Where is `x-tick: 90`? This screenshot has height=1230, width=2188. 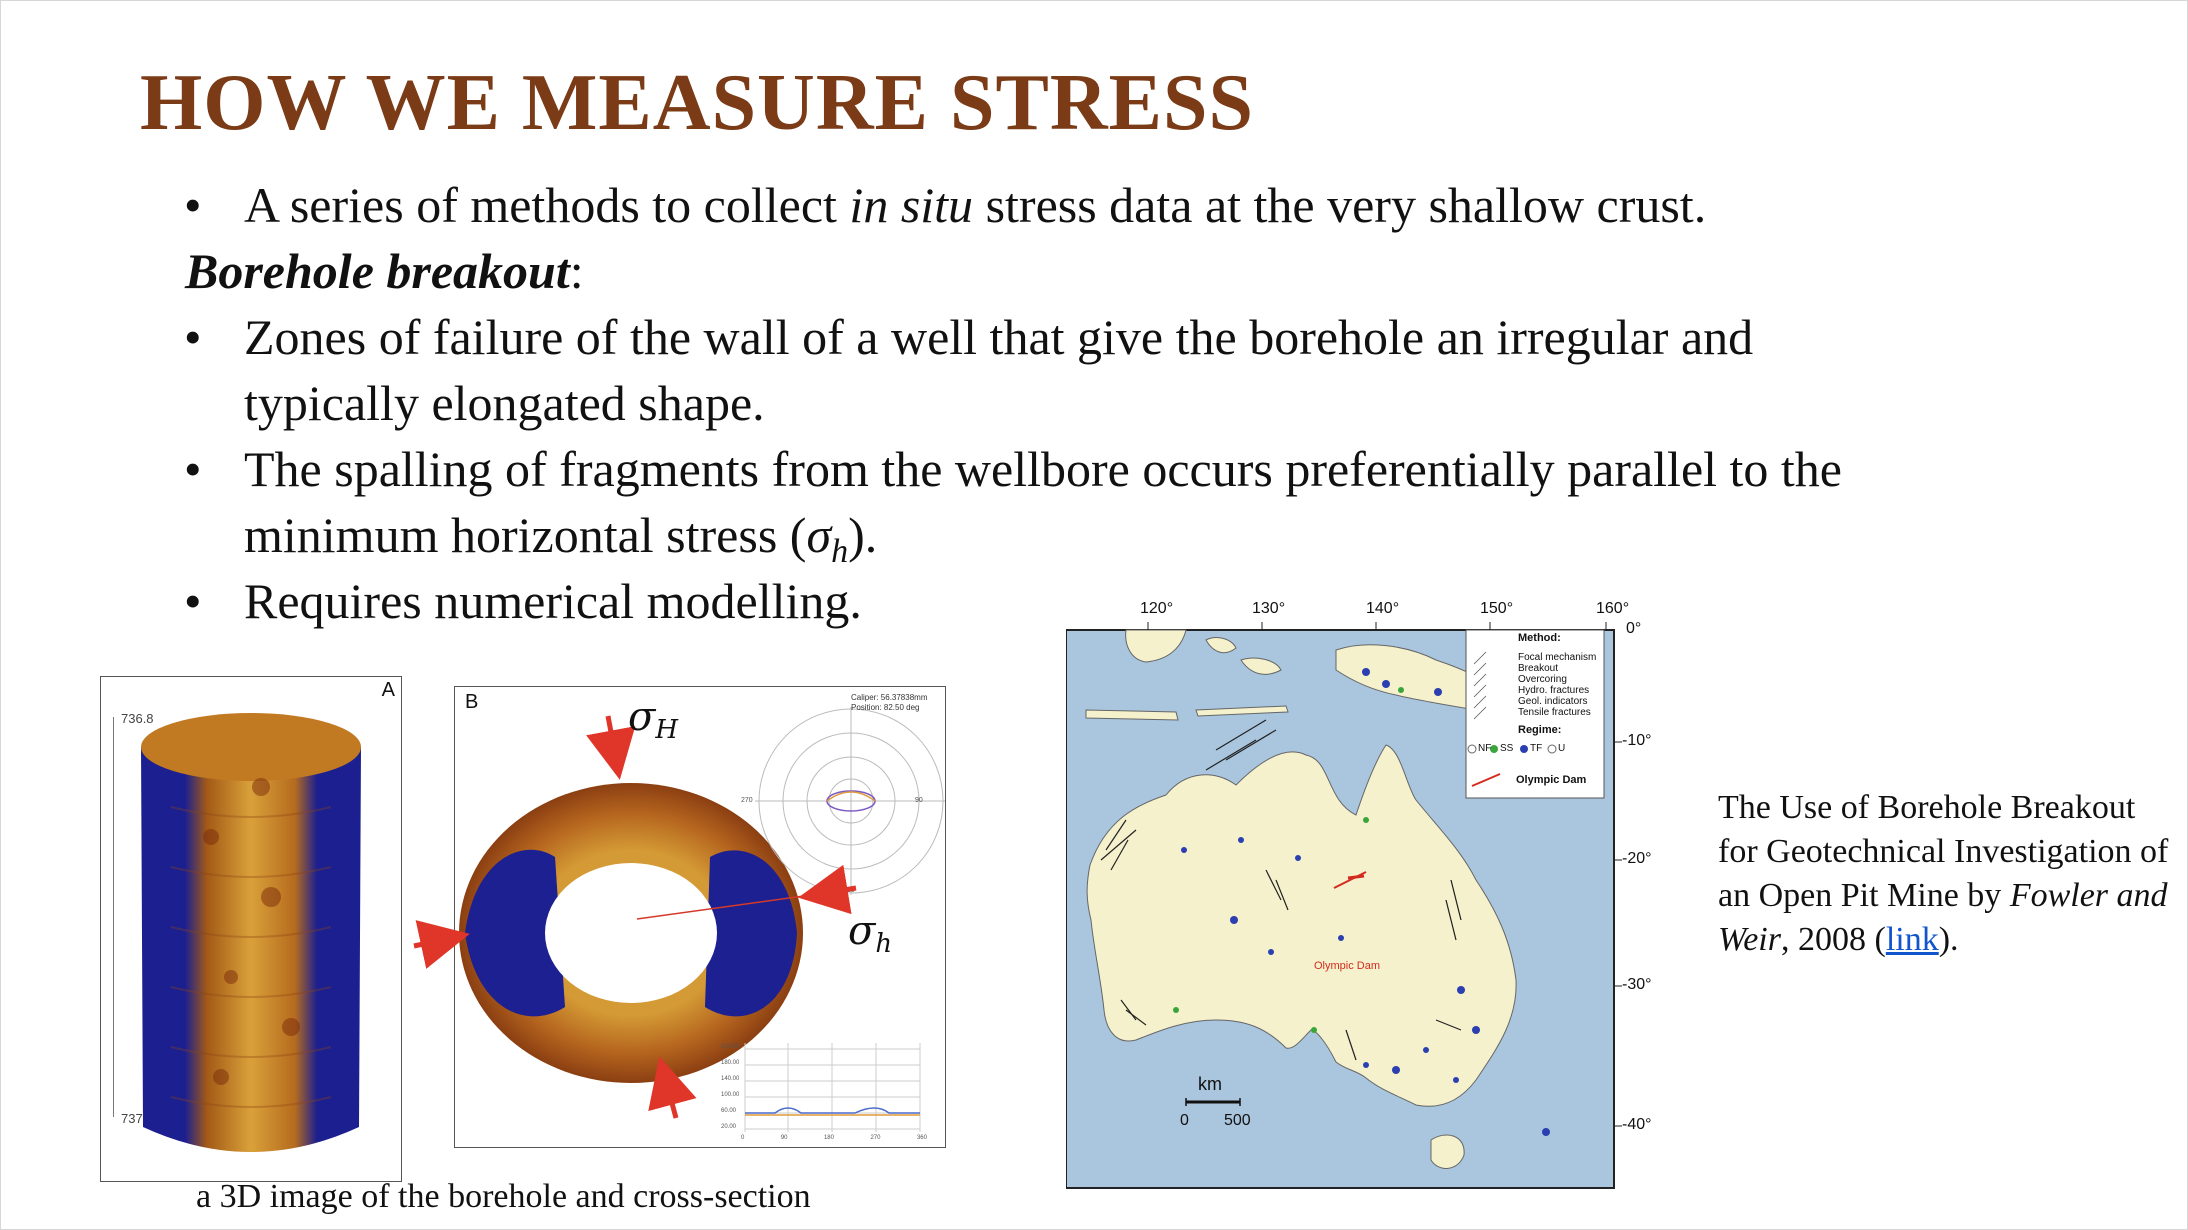 x-tick: 90 is located at coordinates (784, 1138).